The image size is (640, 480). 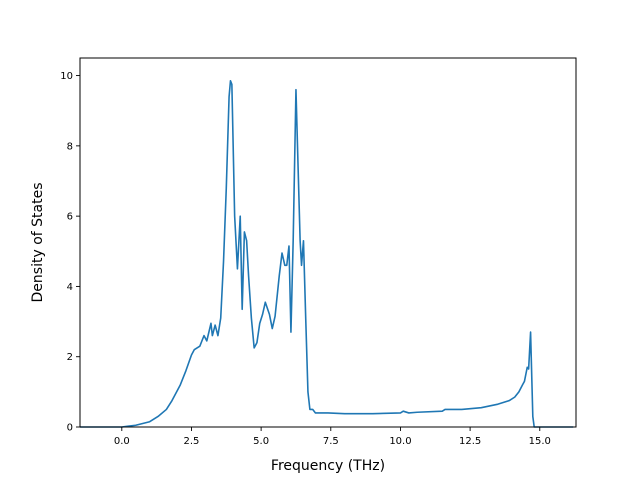 What do you see at coordinates (70, 146) in the screenshot?
I see `y-tick-label: 8` at bounding box center [70, 146].